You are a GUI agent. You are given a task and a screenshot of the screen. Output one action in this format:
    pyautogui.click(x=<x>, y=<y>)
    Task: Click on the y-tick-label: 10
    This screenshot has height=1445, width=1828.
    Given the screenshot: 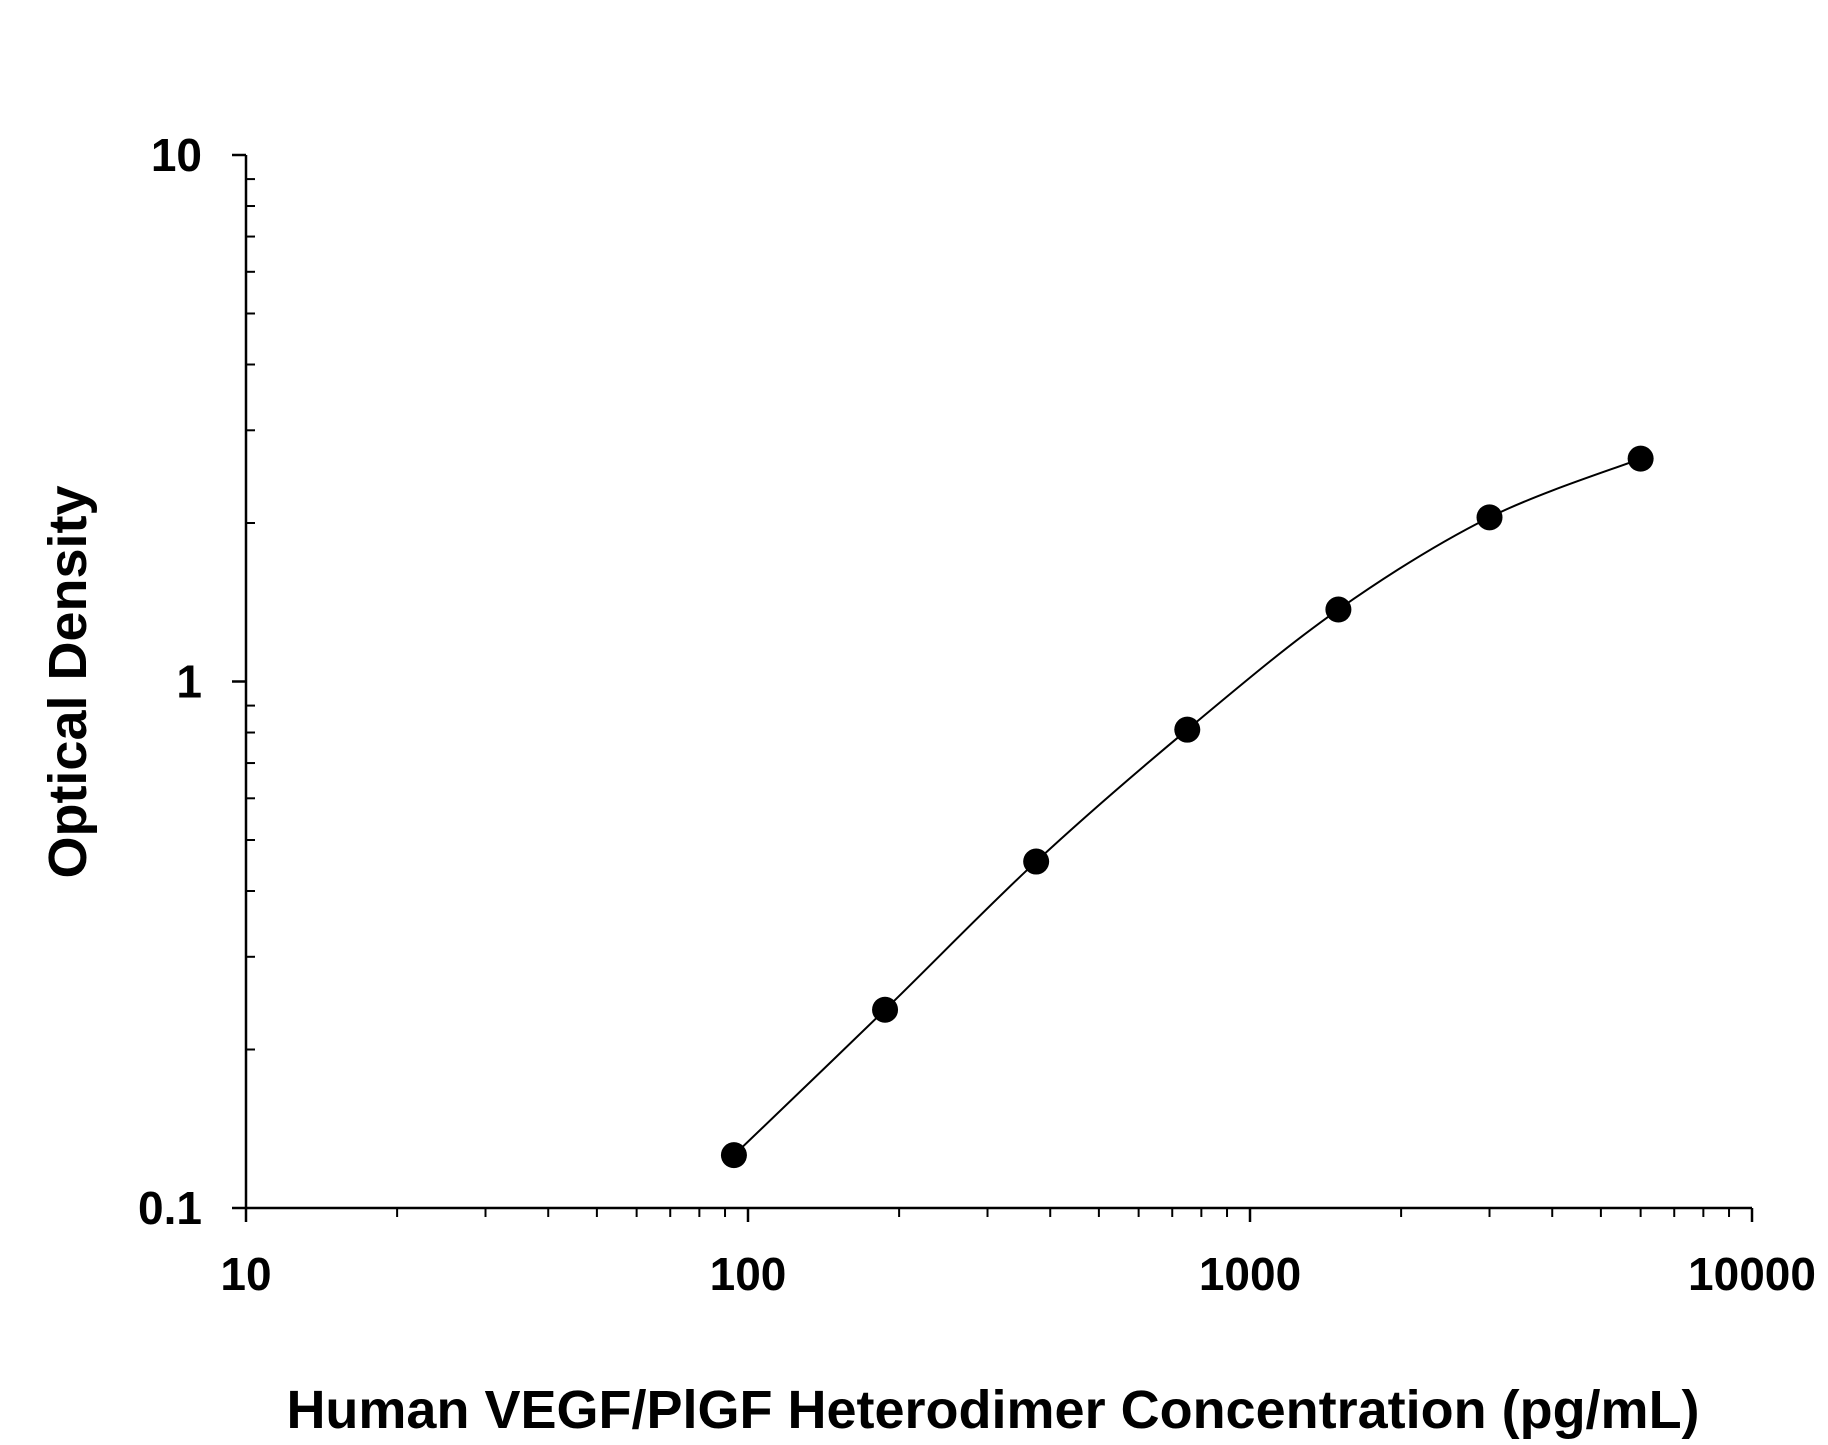 What is the action you would take?
    pyautogui.click(x=176, y=155)
    